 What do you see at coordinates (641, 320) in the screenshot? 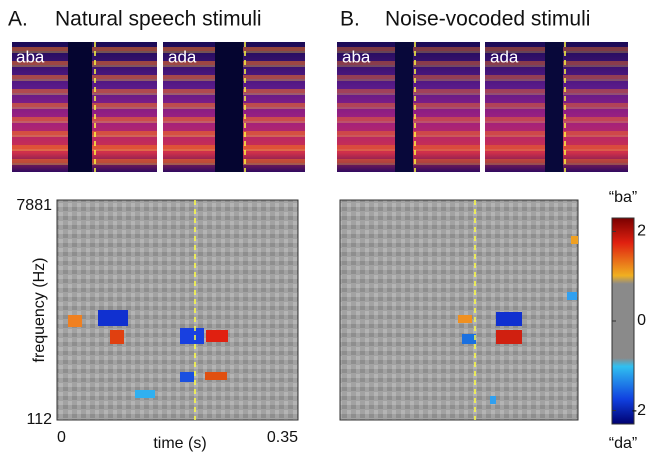
I see `colorbar-tick-label: 0` at bounding box center [641, 320].